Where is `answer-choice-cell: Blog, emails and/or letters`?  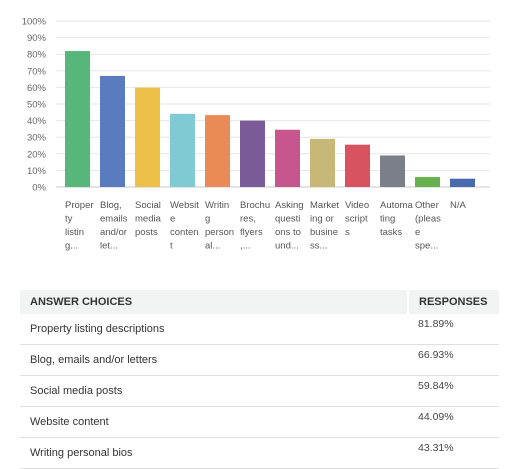
answer-choice-cell: Blog, emails and/or letters is located at coordinates (214, 360).